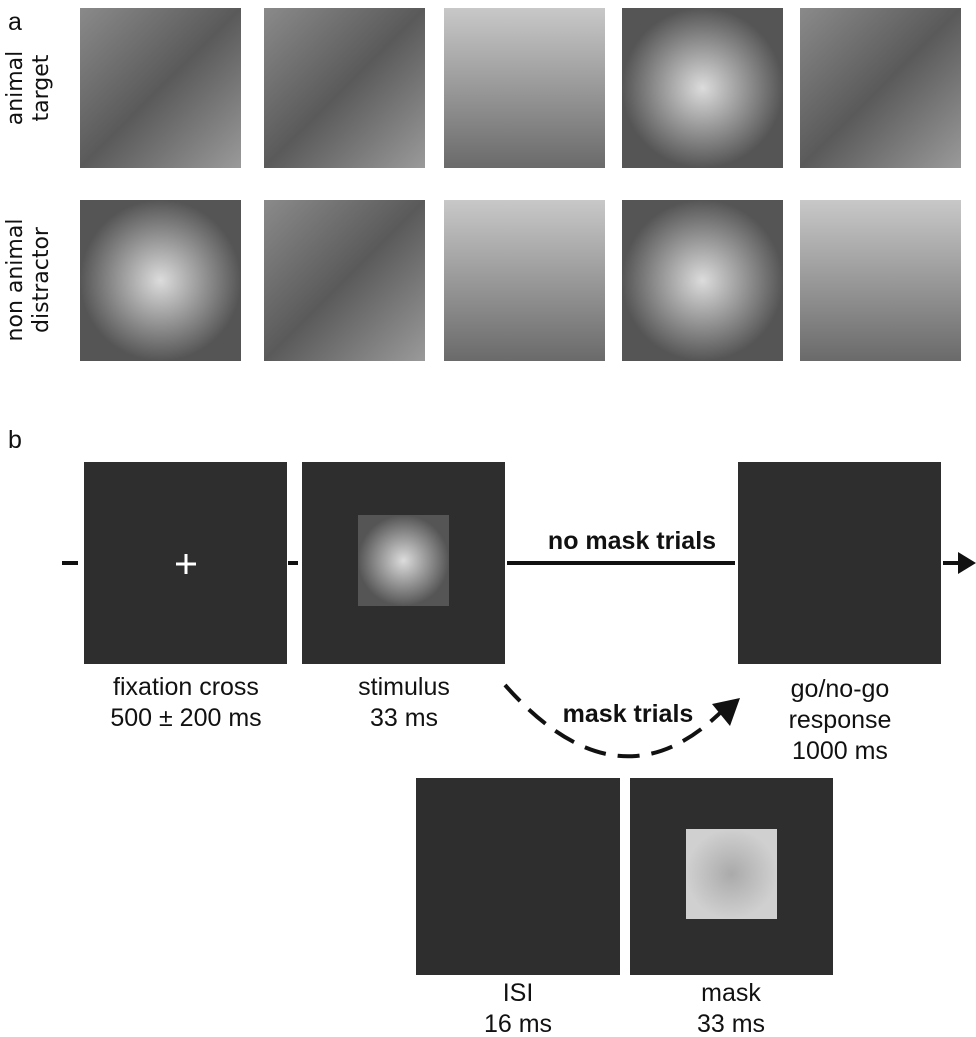 The width and height of the screenshot is (976, 1037). I want to click on path-label: no mask trials, so click(632, 541).